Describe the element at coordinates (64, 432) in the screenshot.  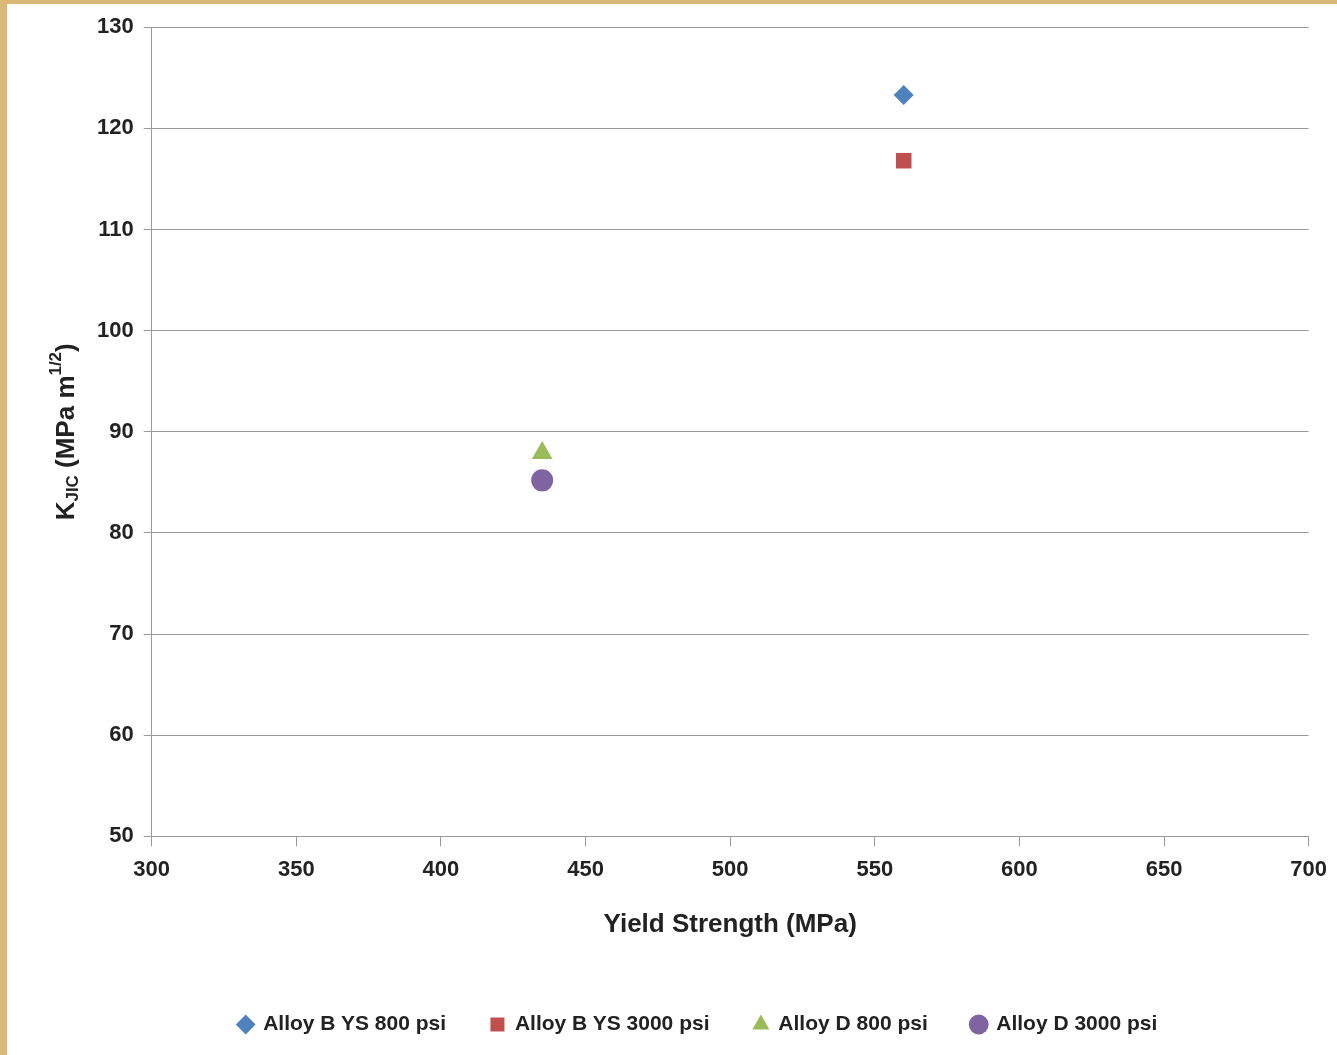
I see `y-axis-title: KJIC (MPa m1/2)` at that location.